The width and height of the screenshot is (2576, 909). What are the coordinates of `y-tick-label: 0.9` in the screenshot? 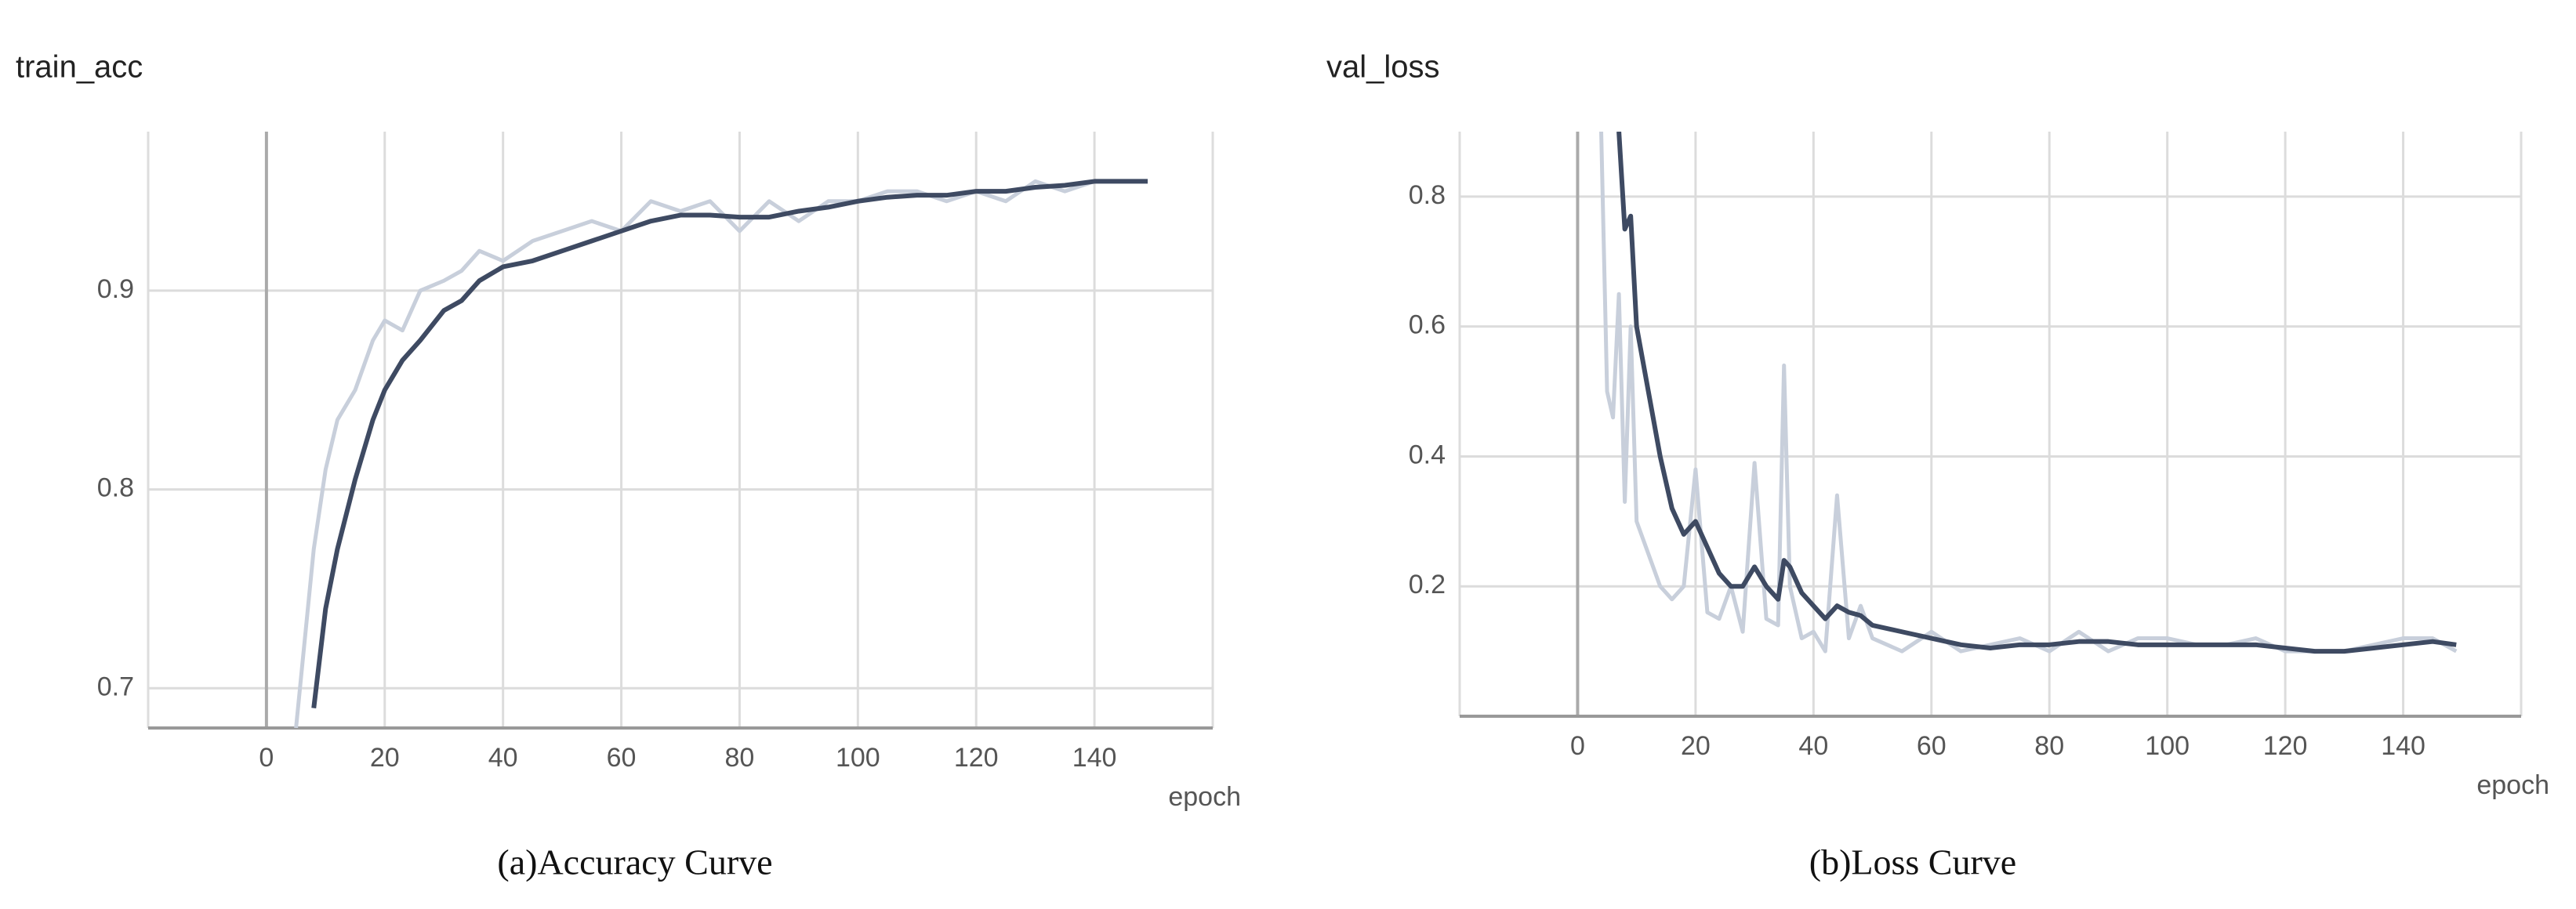 It's located at (115, 289).